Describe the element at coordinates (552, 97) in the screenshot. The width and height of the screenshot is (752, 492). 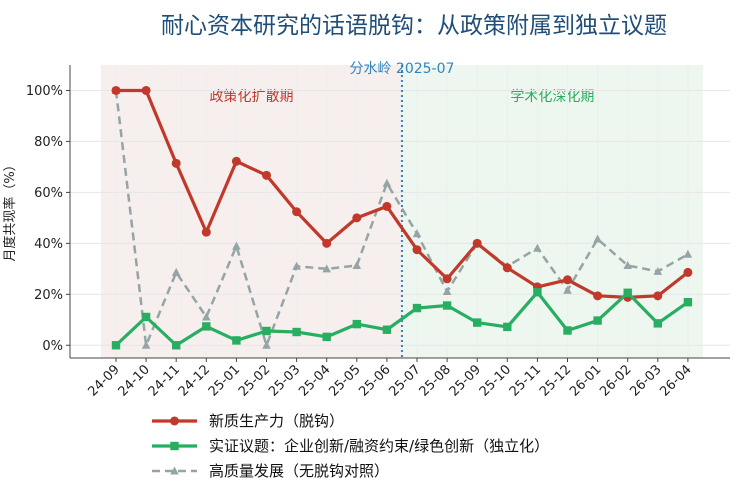
I see `region-label-1: 学术化深化期` at that location.